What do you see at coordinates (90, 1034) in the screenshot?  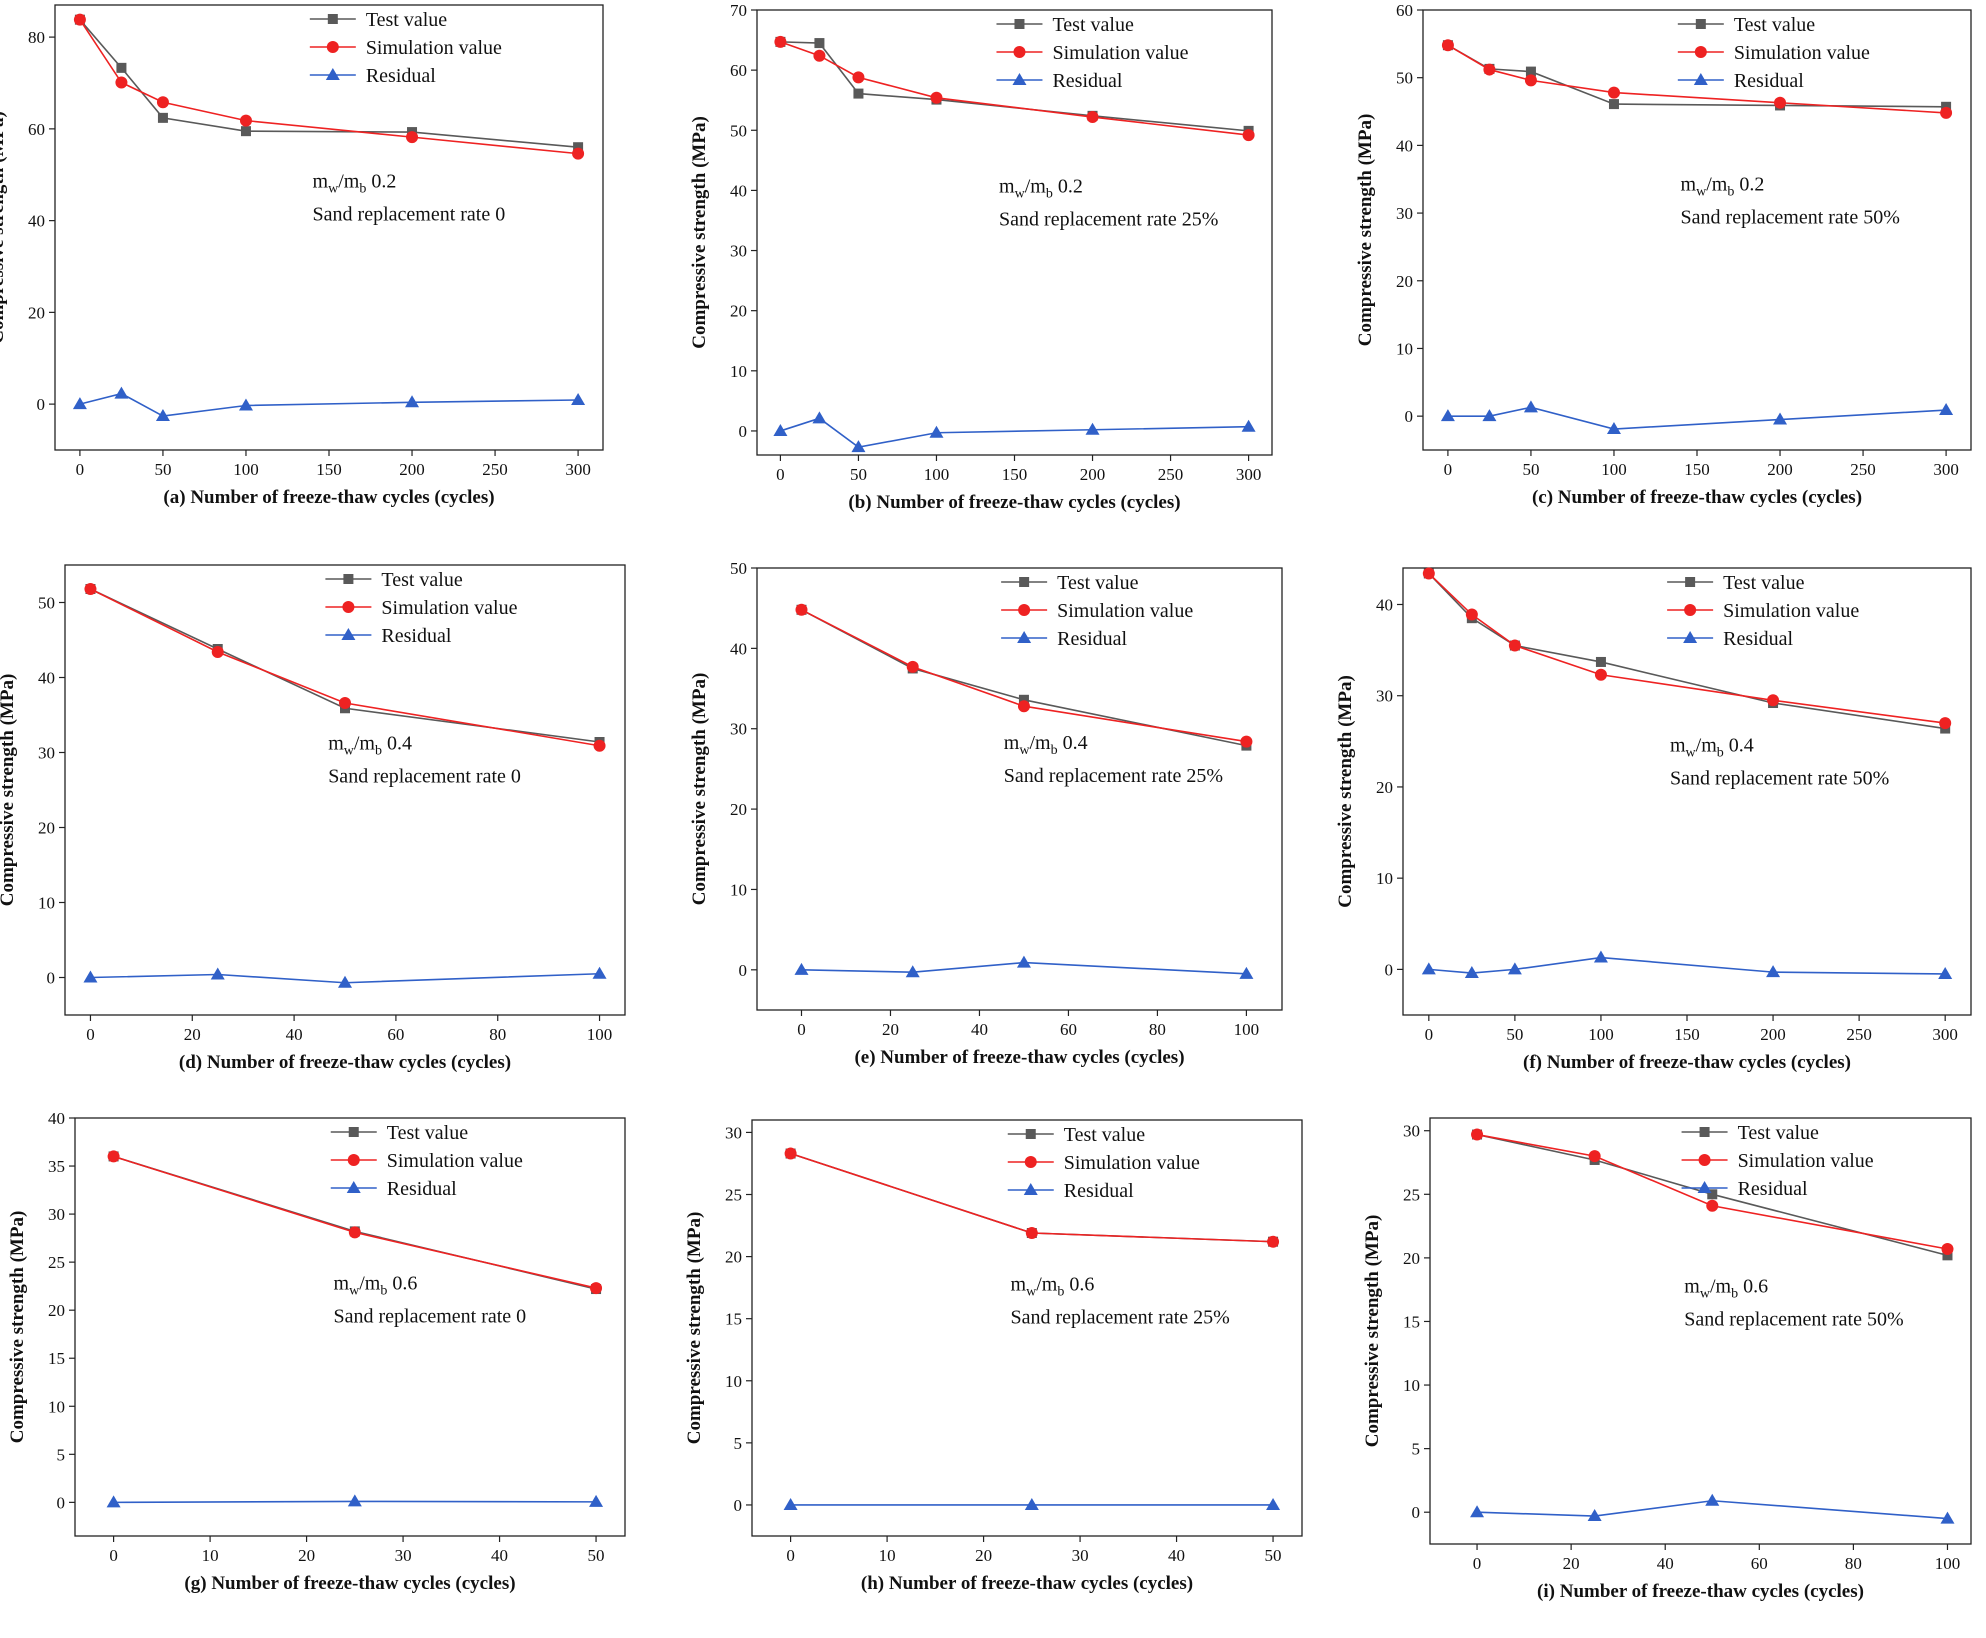 I see `x-tick-label: 0` at bounding box center [90, 1034].